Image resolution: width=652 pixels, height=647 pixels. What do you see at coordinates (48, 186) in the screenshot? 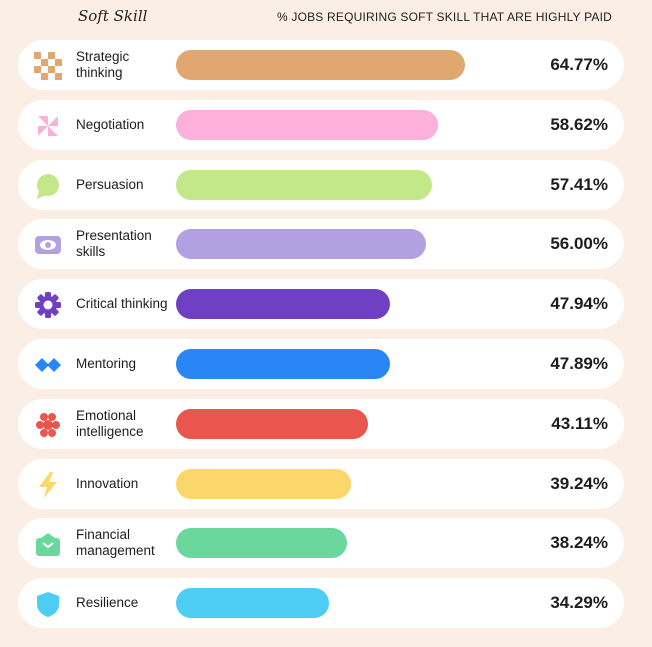
I see `speech-bubble-icon` at bounding box center [48, 186].